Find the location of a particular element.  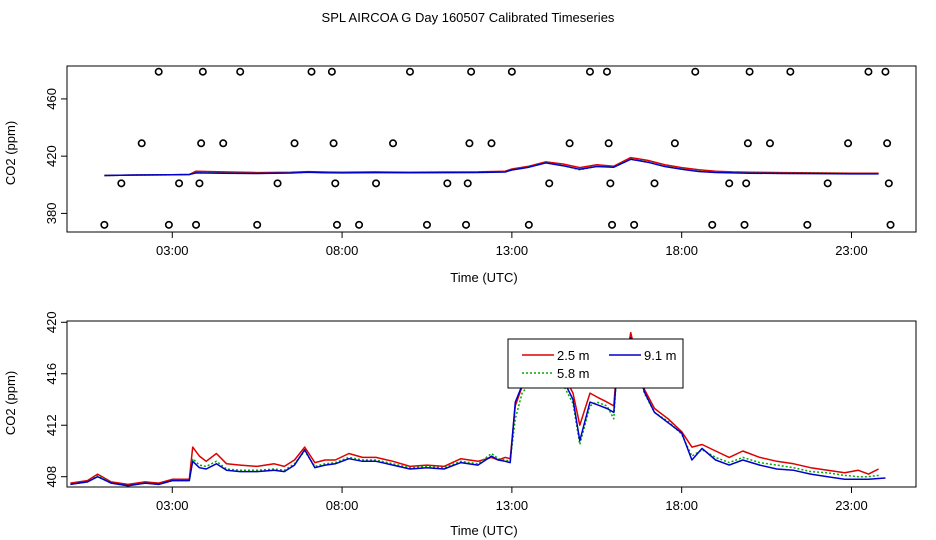

bottom-y-axis-label: CO2 (ppm) is located at coordinates (10, 403).